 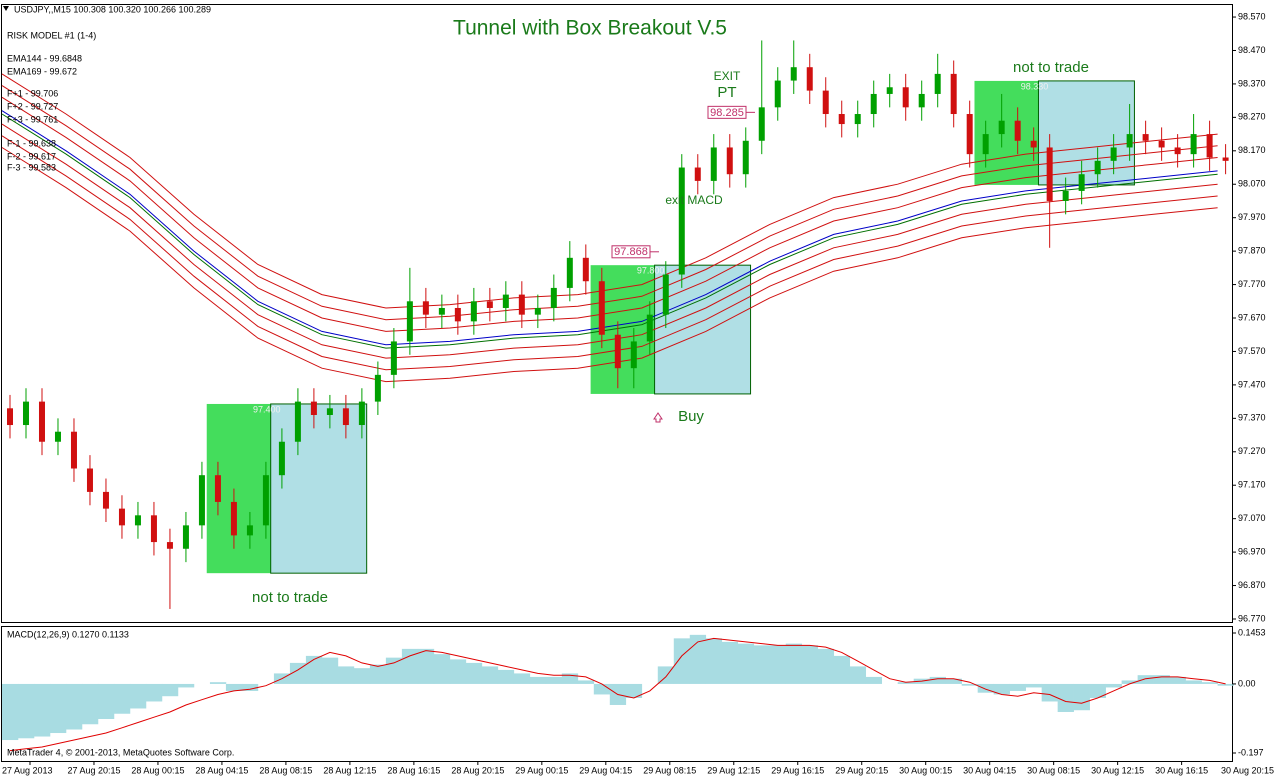 What do you see at coordinates (1086, 133) in the screenshot?
I see `box-breakout` at bounding box center [1086, 133].